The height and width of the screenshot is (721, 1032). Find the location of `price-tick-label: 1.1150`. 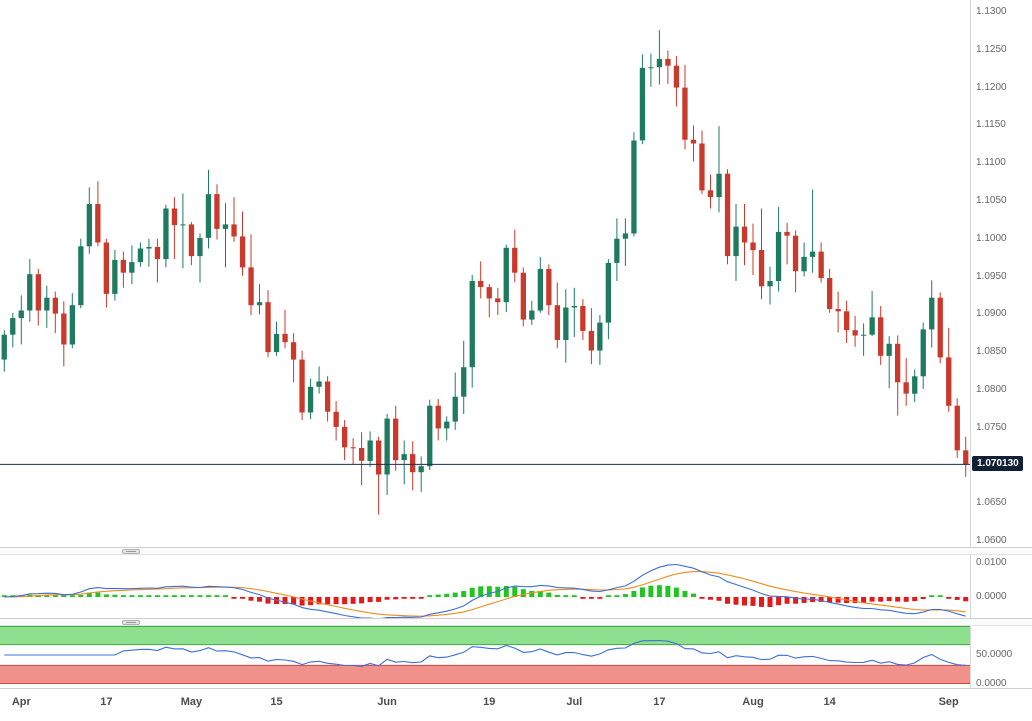

price-tick-label: 1.1150 is located at coordinates (991, 125).